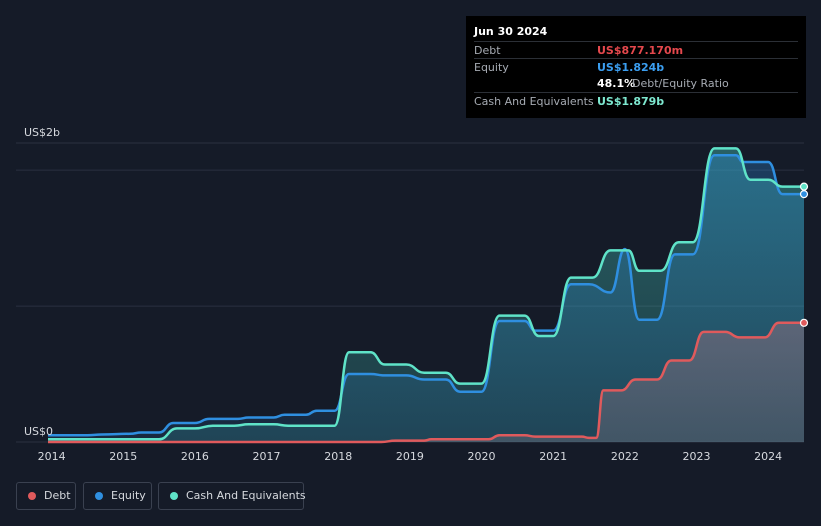 The height and width of the screenshot is (526, 821). Describe the element at coordinates (174, 496) in the screenshot. I see `legend-cash-dot-icon` at that location.